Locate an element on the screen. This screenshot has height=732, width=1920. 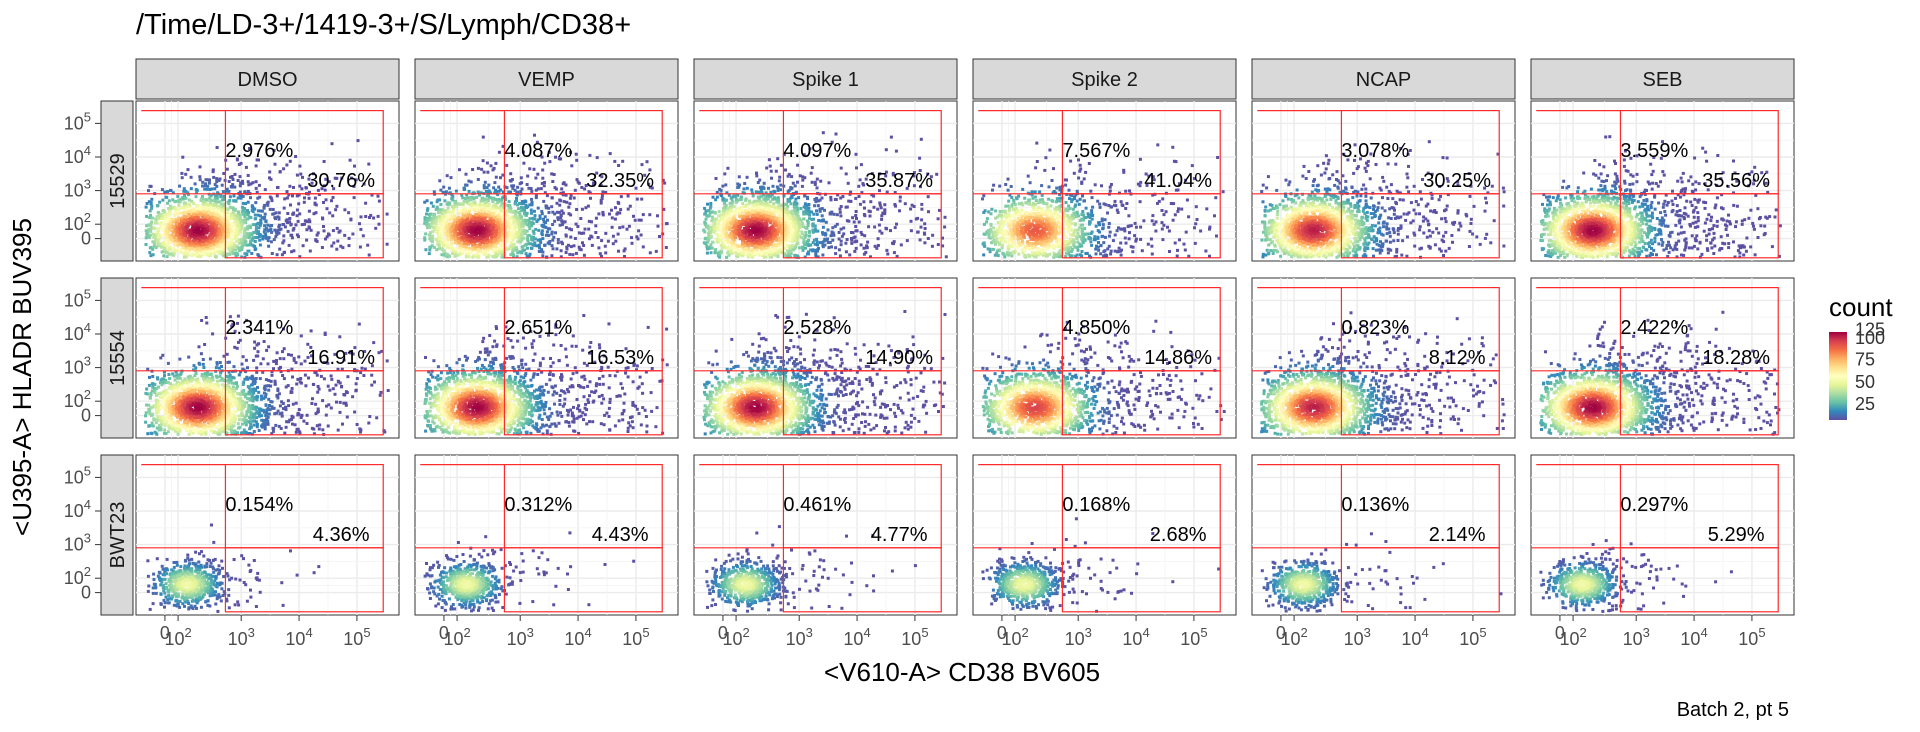
gate-upper-percent: 0.168% is located at coordinates (1096, 505).